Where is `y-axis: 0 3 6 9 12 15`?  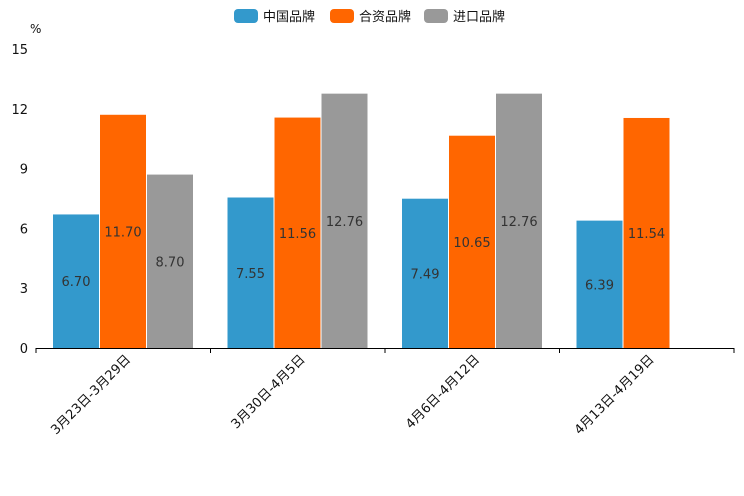 y-axis: 0 3 6 9 12 15 is located at coordinates (19, 200).